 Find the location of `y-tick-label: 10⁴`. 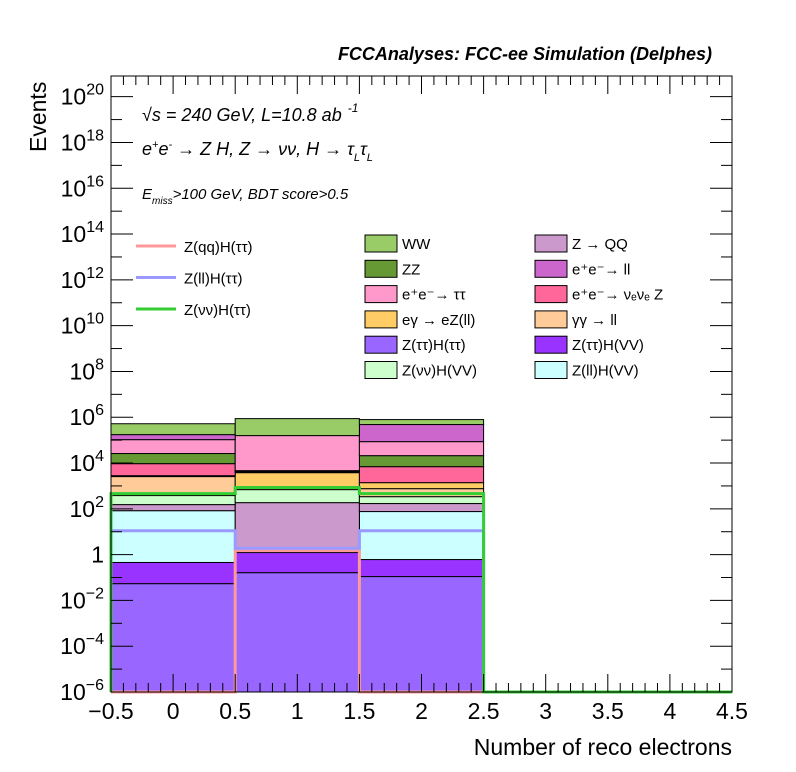

y-tick-label: 10⁴ is located at coordinates (87, 462).